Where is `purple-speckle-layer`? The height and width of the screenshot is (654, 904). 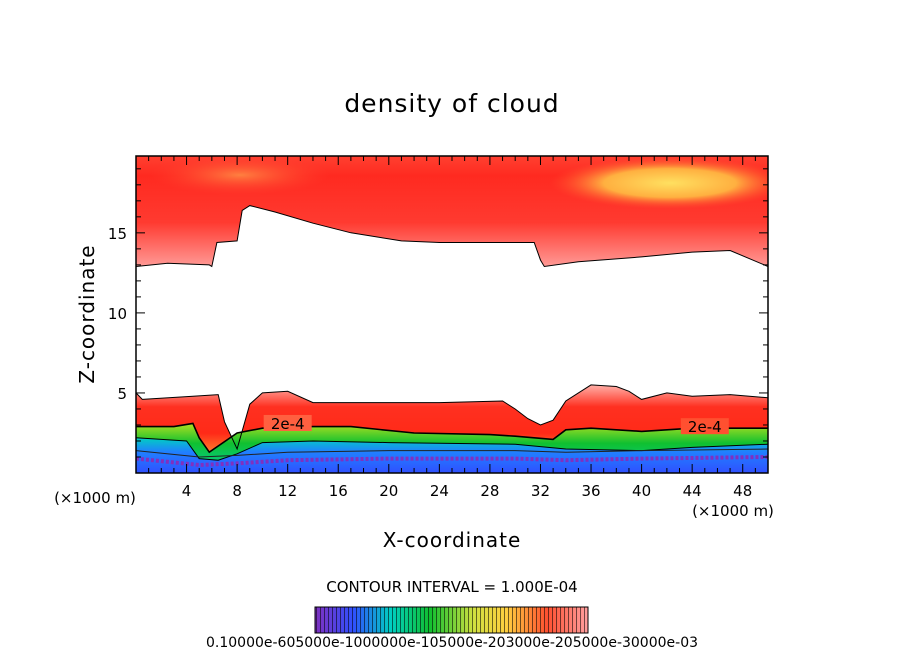 purple-speckle-layer is located at coordinates (452, 461).